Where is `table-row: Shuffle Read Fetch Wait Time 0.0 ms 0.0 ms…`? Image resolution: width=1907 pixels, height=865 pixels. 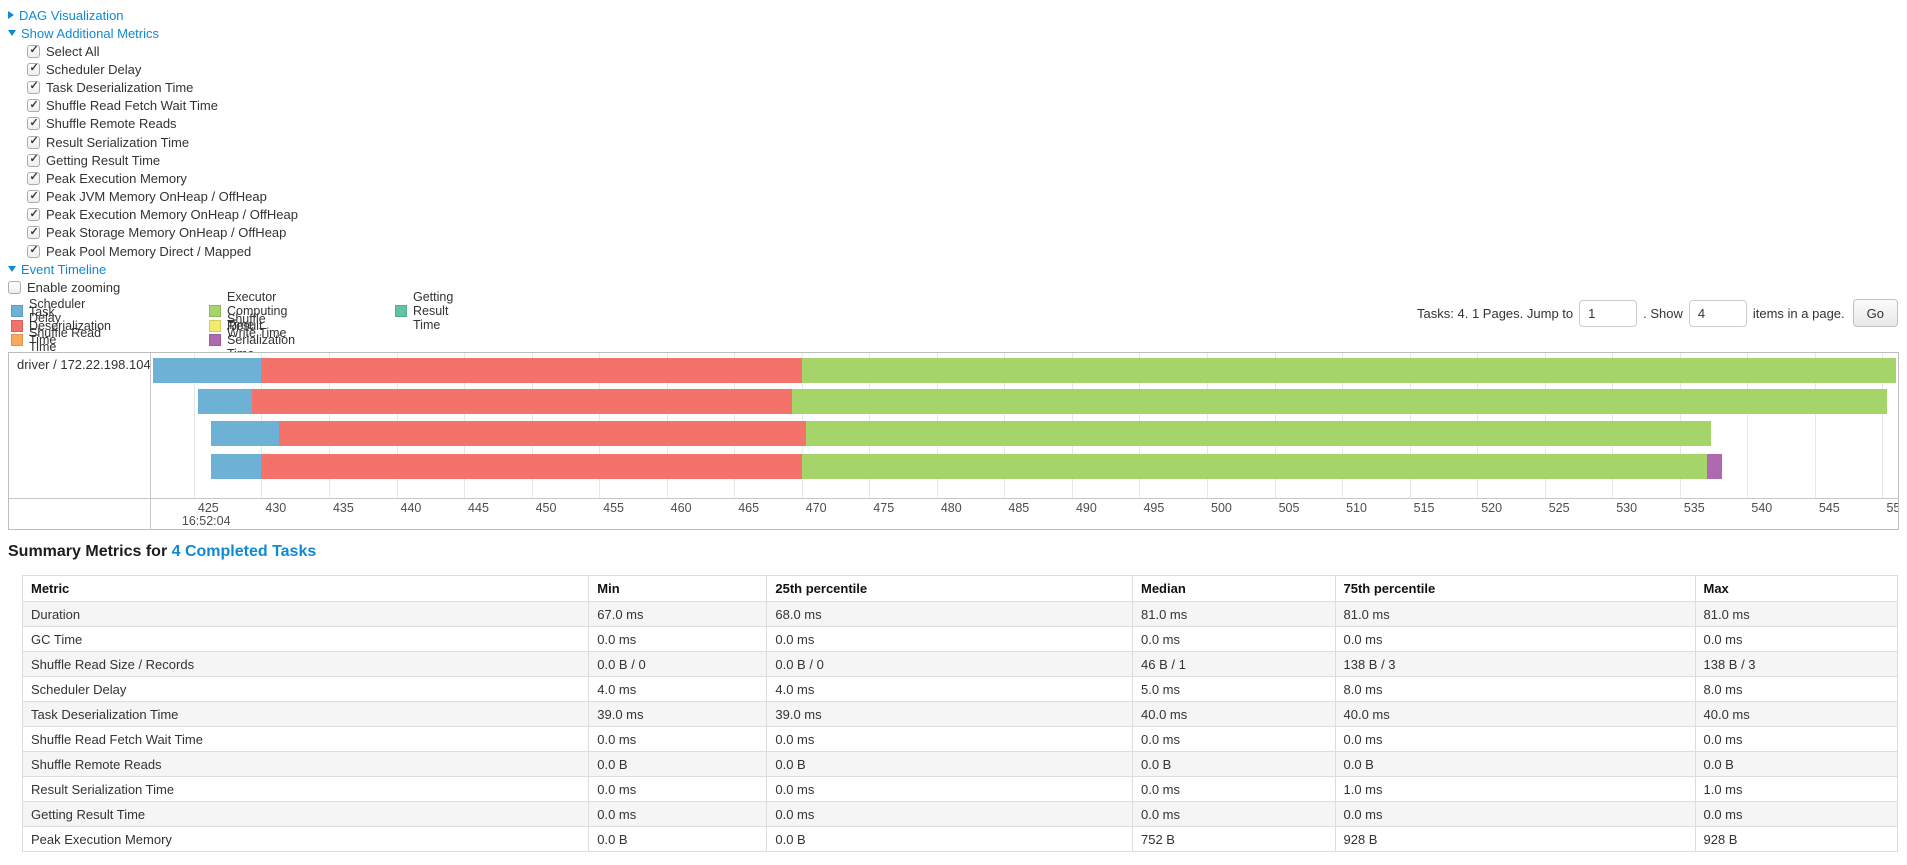 table-row: Shuffle Read Fetch Wait Time 0.0 ms 0.0 ms… is located at coordinates (959, 739).